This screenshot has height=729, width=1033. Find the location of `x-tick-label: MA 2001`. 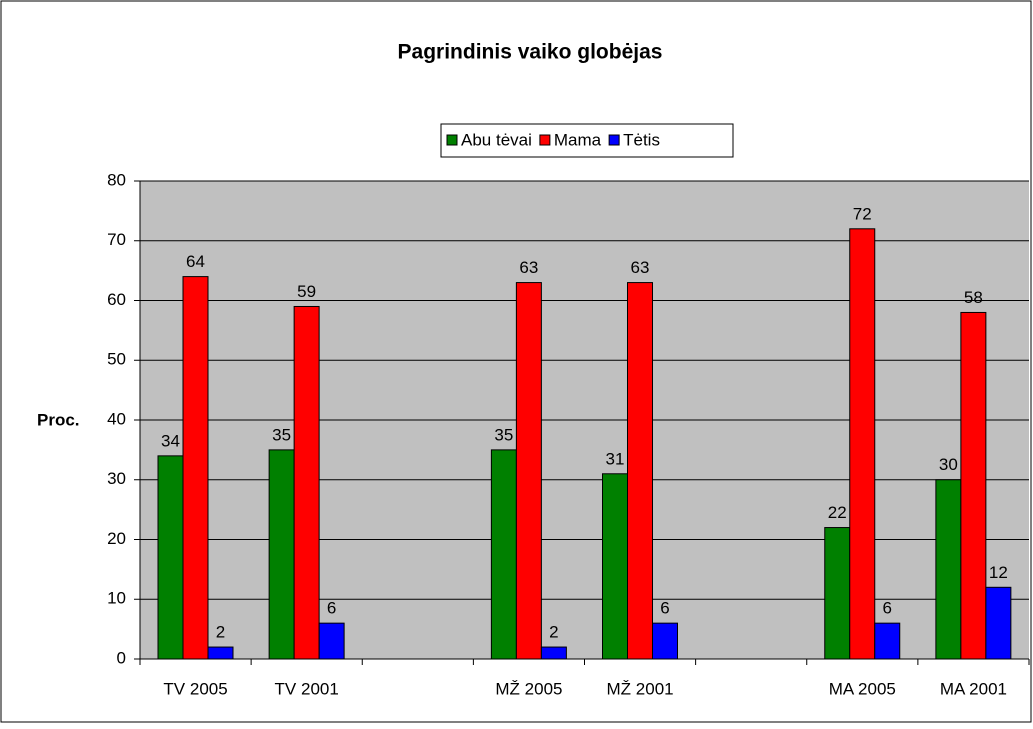

x-tick-label: MA 2001 is located at coordinates (973, 688).